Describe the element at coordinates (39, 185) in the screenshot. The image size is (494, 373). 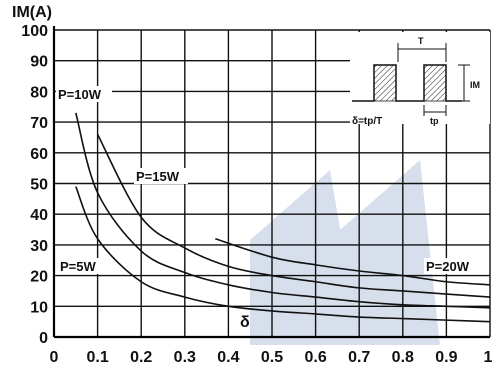
I see `y-tick-label: 50` at that location.